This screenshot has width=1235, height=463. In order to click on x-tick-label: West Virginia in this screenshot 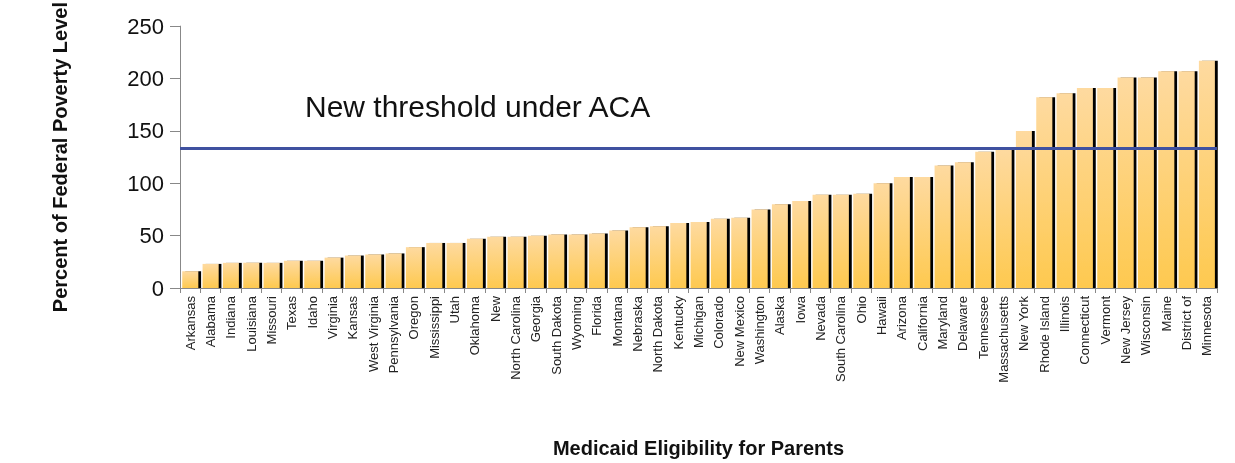, I will do `click(373, 334)`.